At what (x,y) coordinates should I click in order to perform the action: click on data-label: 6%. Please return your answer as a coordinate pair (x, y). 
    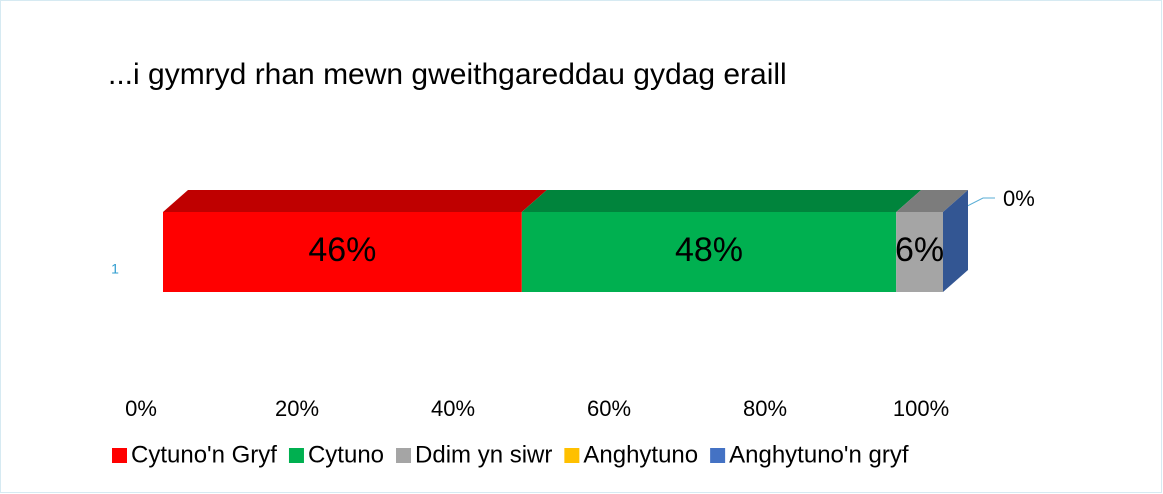
    Looking at the image, I should click on (919, 250).